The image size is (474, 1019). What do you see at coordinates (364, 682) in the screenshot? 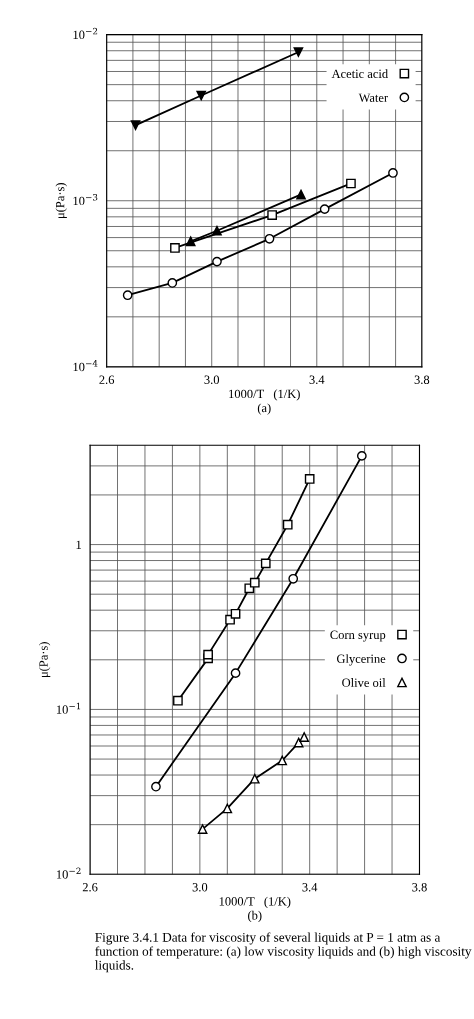
I see `legend-label: Olive oil` at bounding box center [364, 682].